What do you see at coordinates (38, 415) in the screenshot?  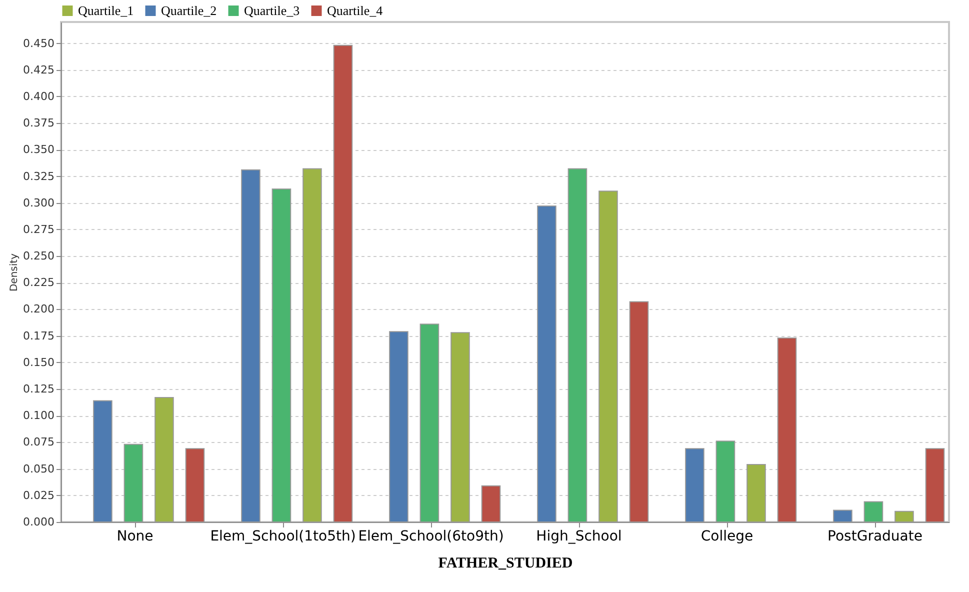 I see `y-tick-label: 0.100` at bounding box center [38, 415].